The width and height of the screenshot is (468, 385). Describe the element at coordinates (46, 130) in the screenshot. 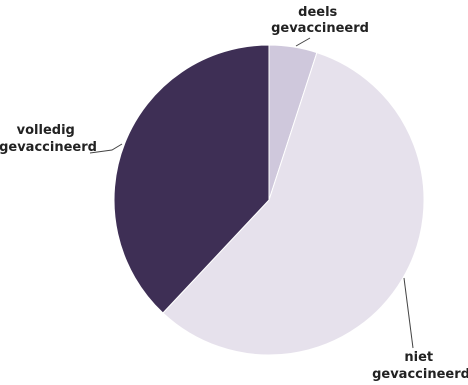

I see `label-volledig-line1: volledig` at that location.